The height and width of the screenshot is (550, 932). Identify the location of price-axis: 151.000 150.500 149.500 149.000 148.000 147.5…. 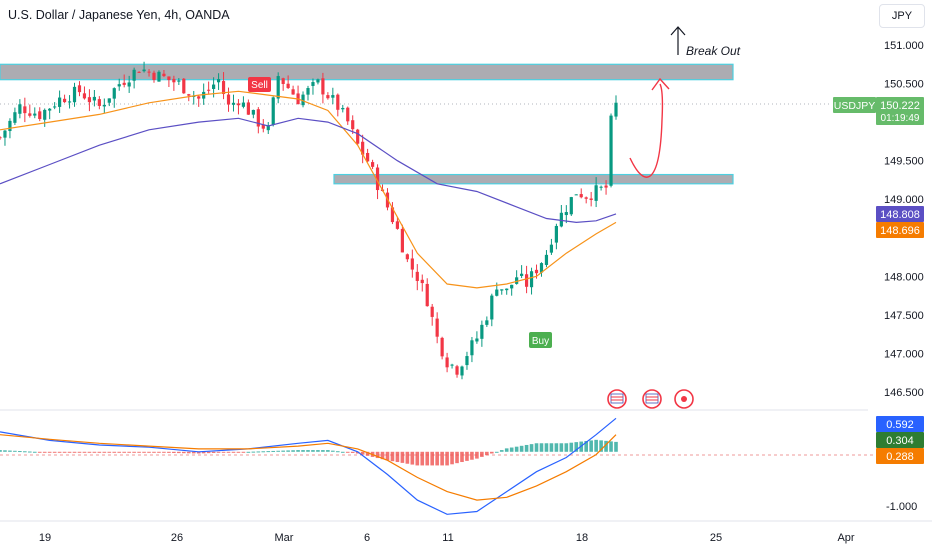
(904, 219).